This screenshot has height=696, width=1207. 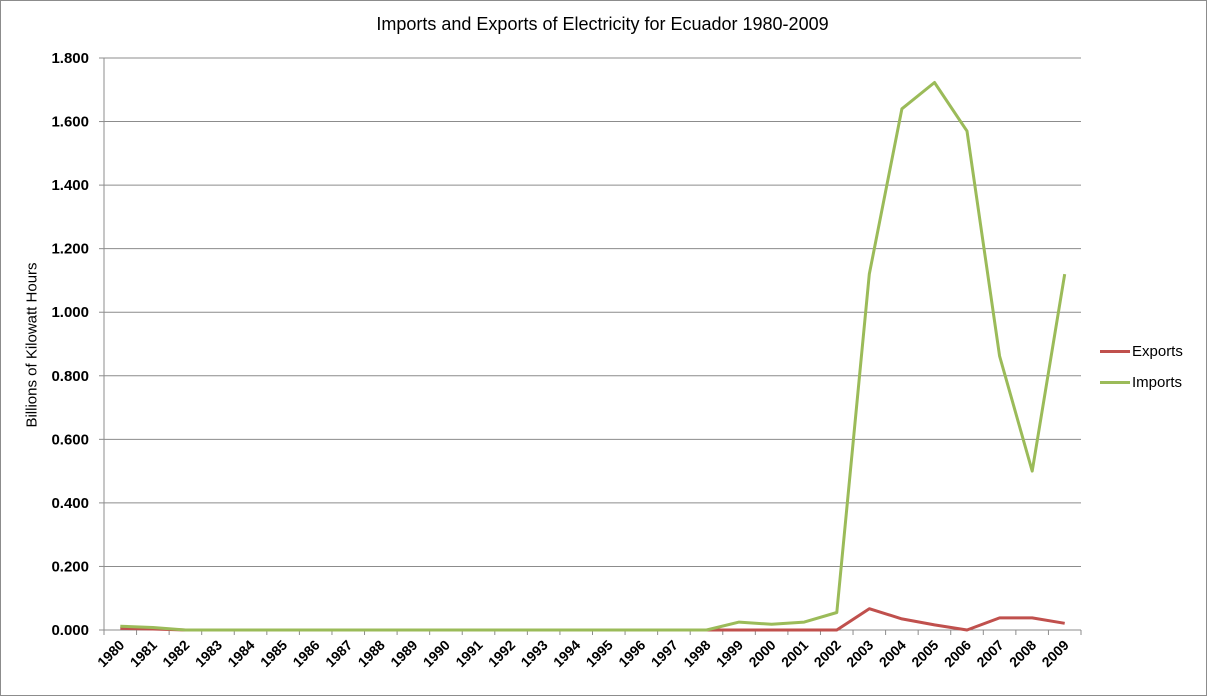 What do you see at coordinates (989, 653) in the screenshot?
I see `x-tick-label: 2007` at bounding box center [989, 653].